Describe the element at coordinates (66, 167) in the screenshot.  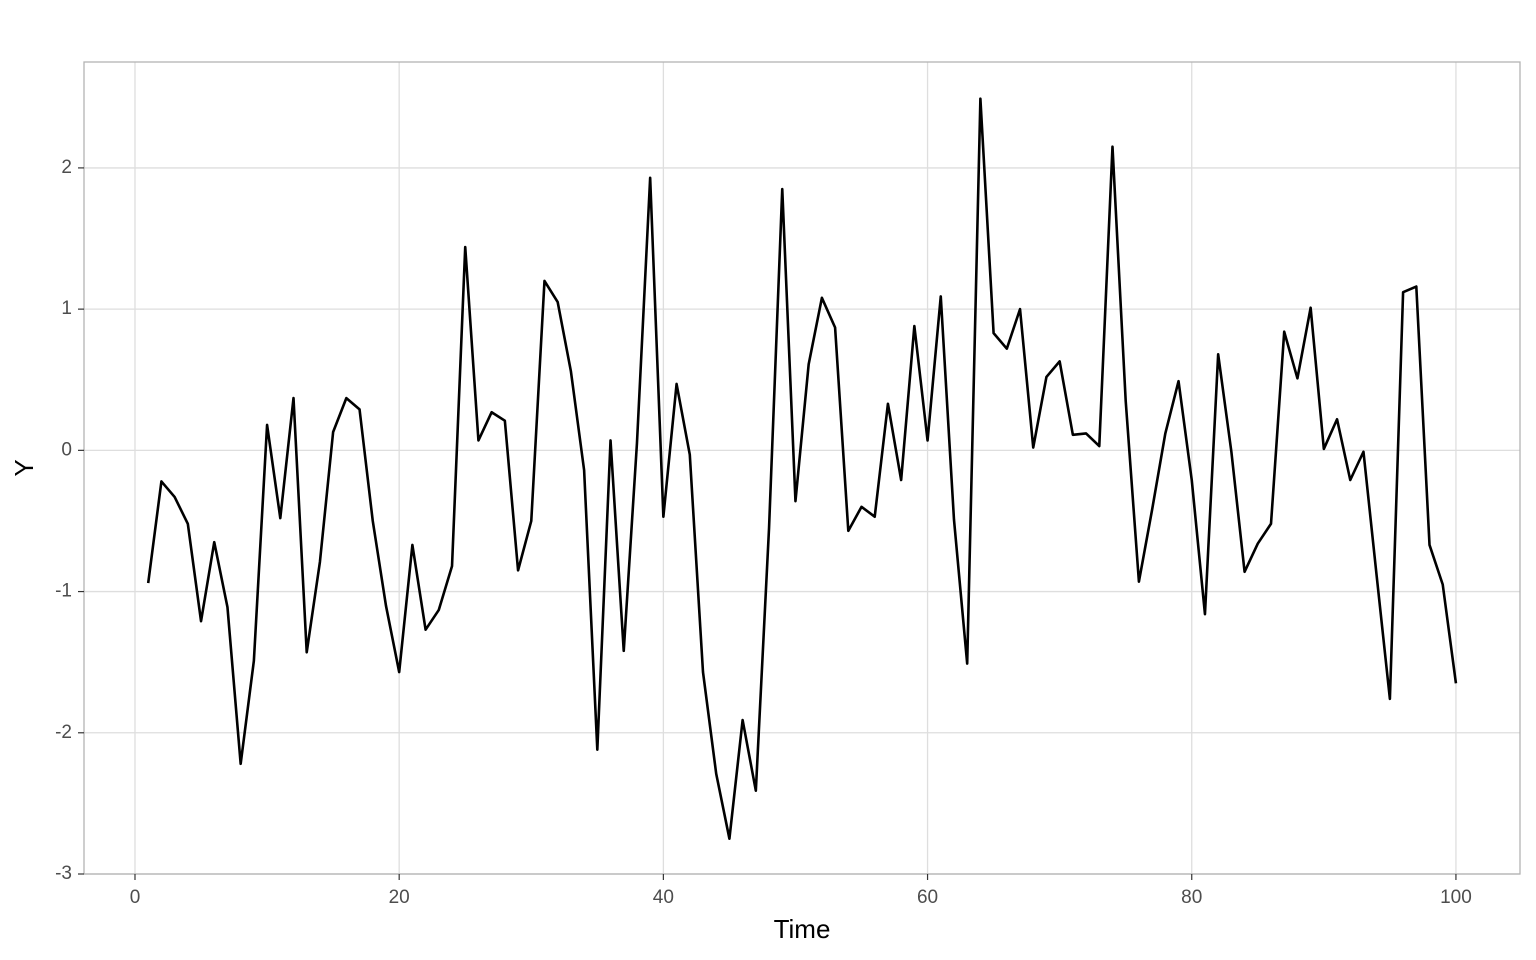
I see `y-tick-label: 2` at that location.